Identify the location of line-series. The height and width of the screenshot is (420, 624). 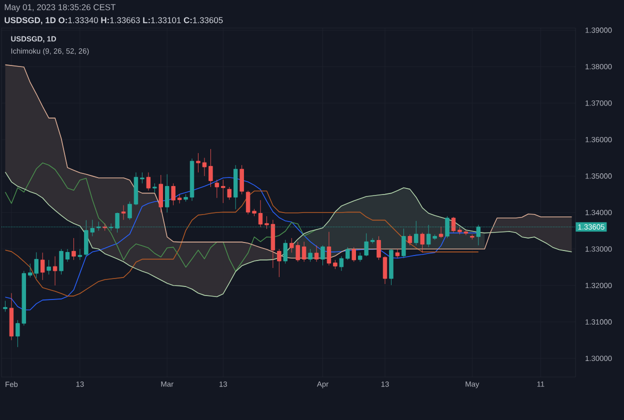
(160, 217).